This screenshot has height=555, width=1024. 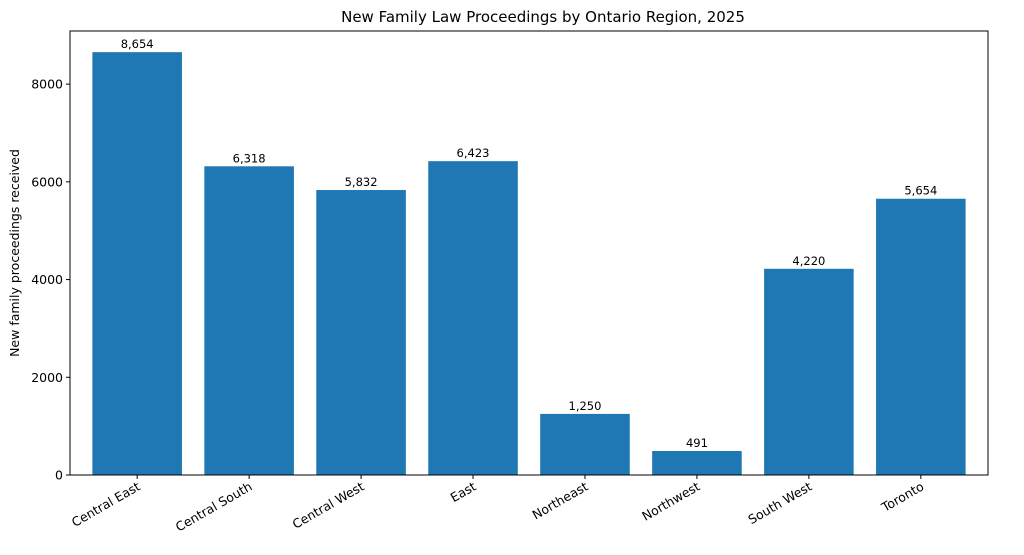 I want to click on data-label: 6,318, so click(x=249, y=158).